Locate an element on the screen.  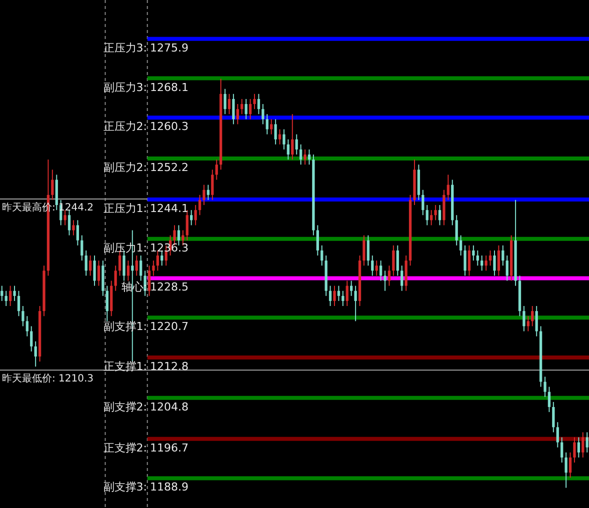
ref-line-label: 正压力1: is located at coordinates (125, 208).